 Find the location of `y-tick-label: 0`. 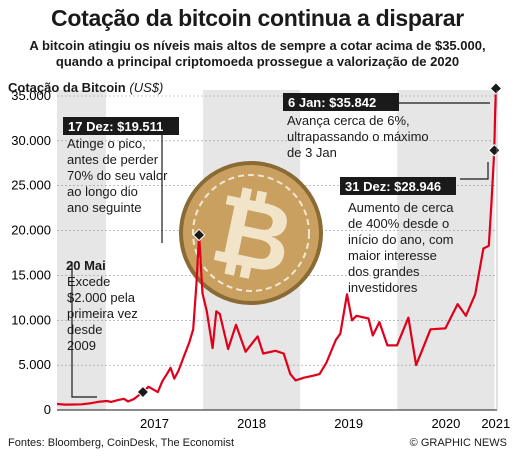

y-tick-label: 0 is located at coordinates (47, 409).